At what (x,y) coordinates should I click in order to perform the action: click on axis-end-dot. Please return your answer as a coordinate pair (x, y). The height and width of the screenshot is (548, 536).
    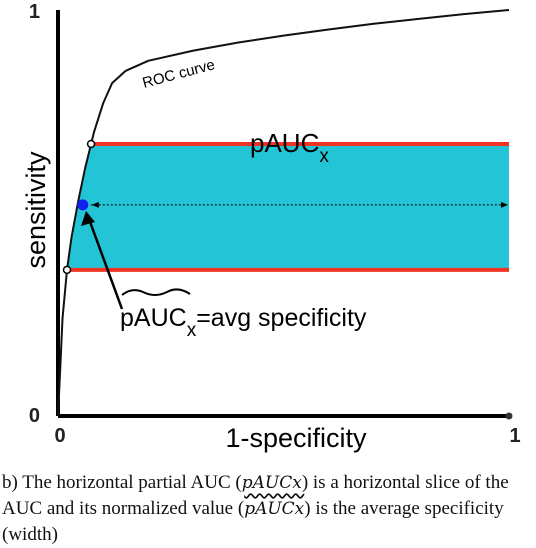
    Looking at the image, I should click on (509, 416).